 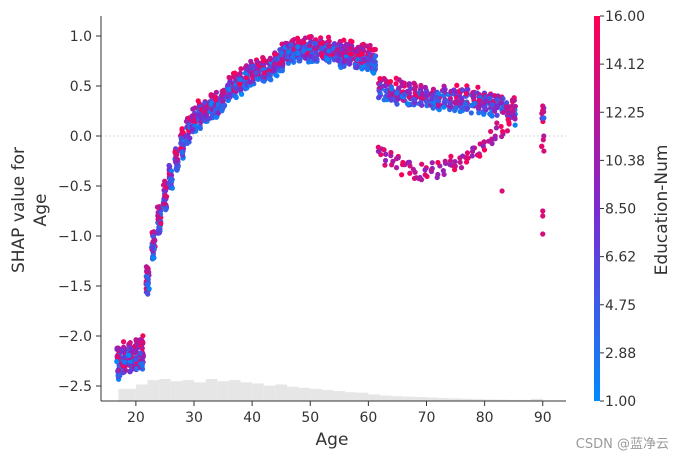 I want to click on y-tick-label: −2.0, so click(x=75, y=337).